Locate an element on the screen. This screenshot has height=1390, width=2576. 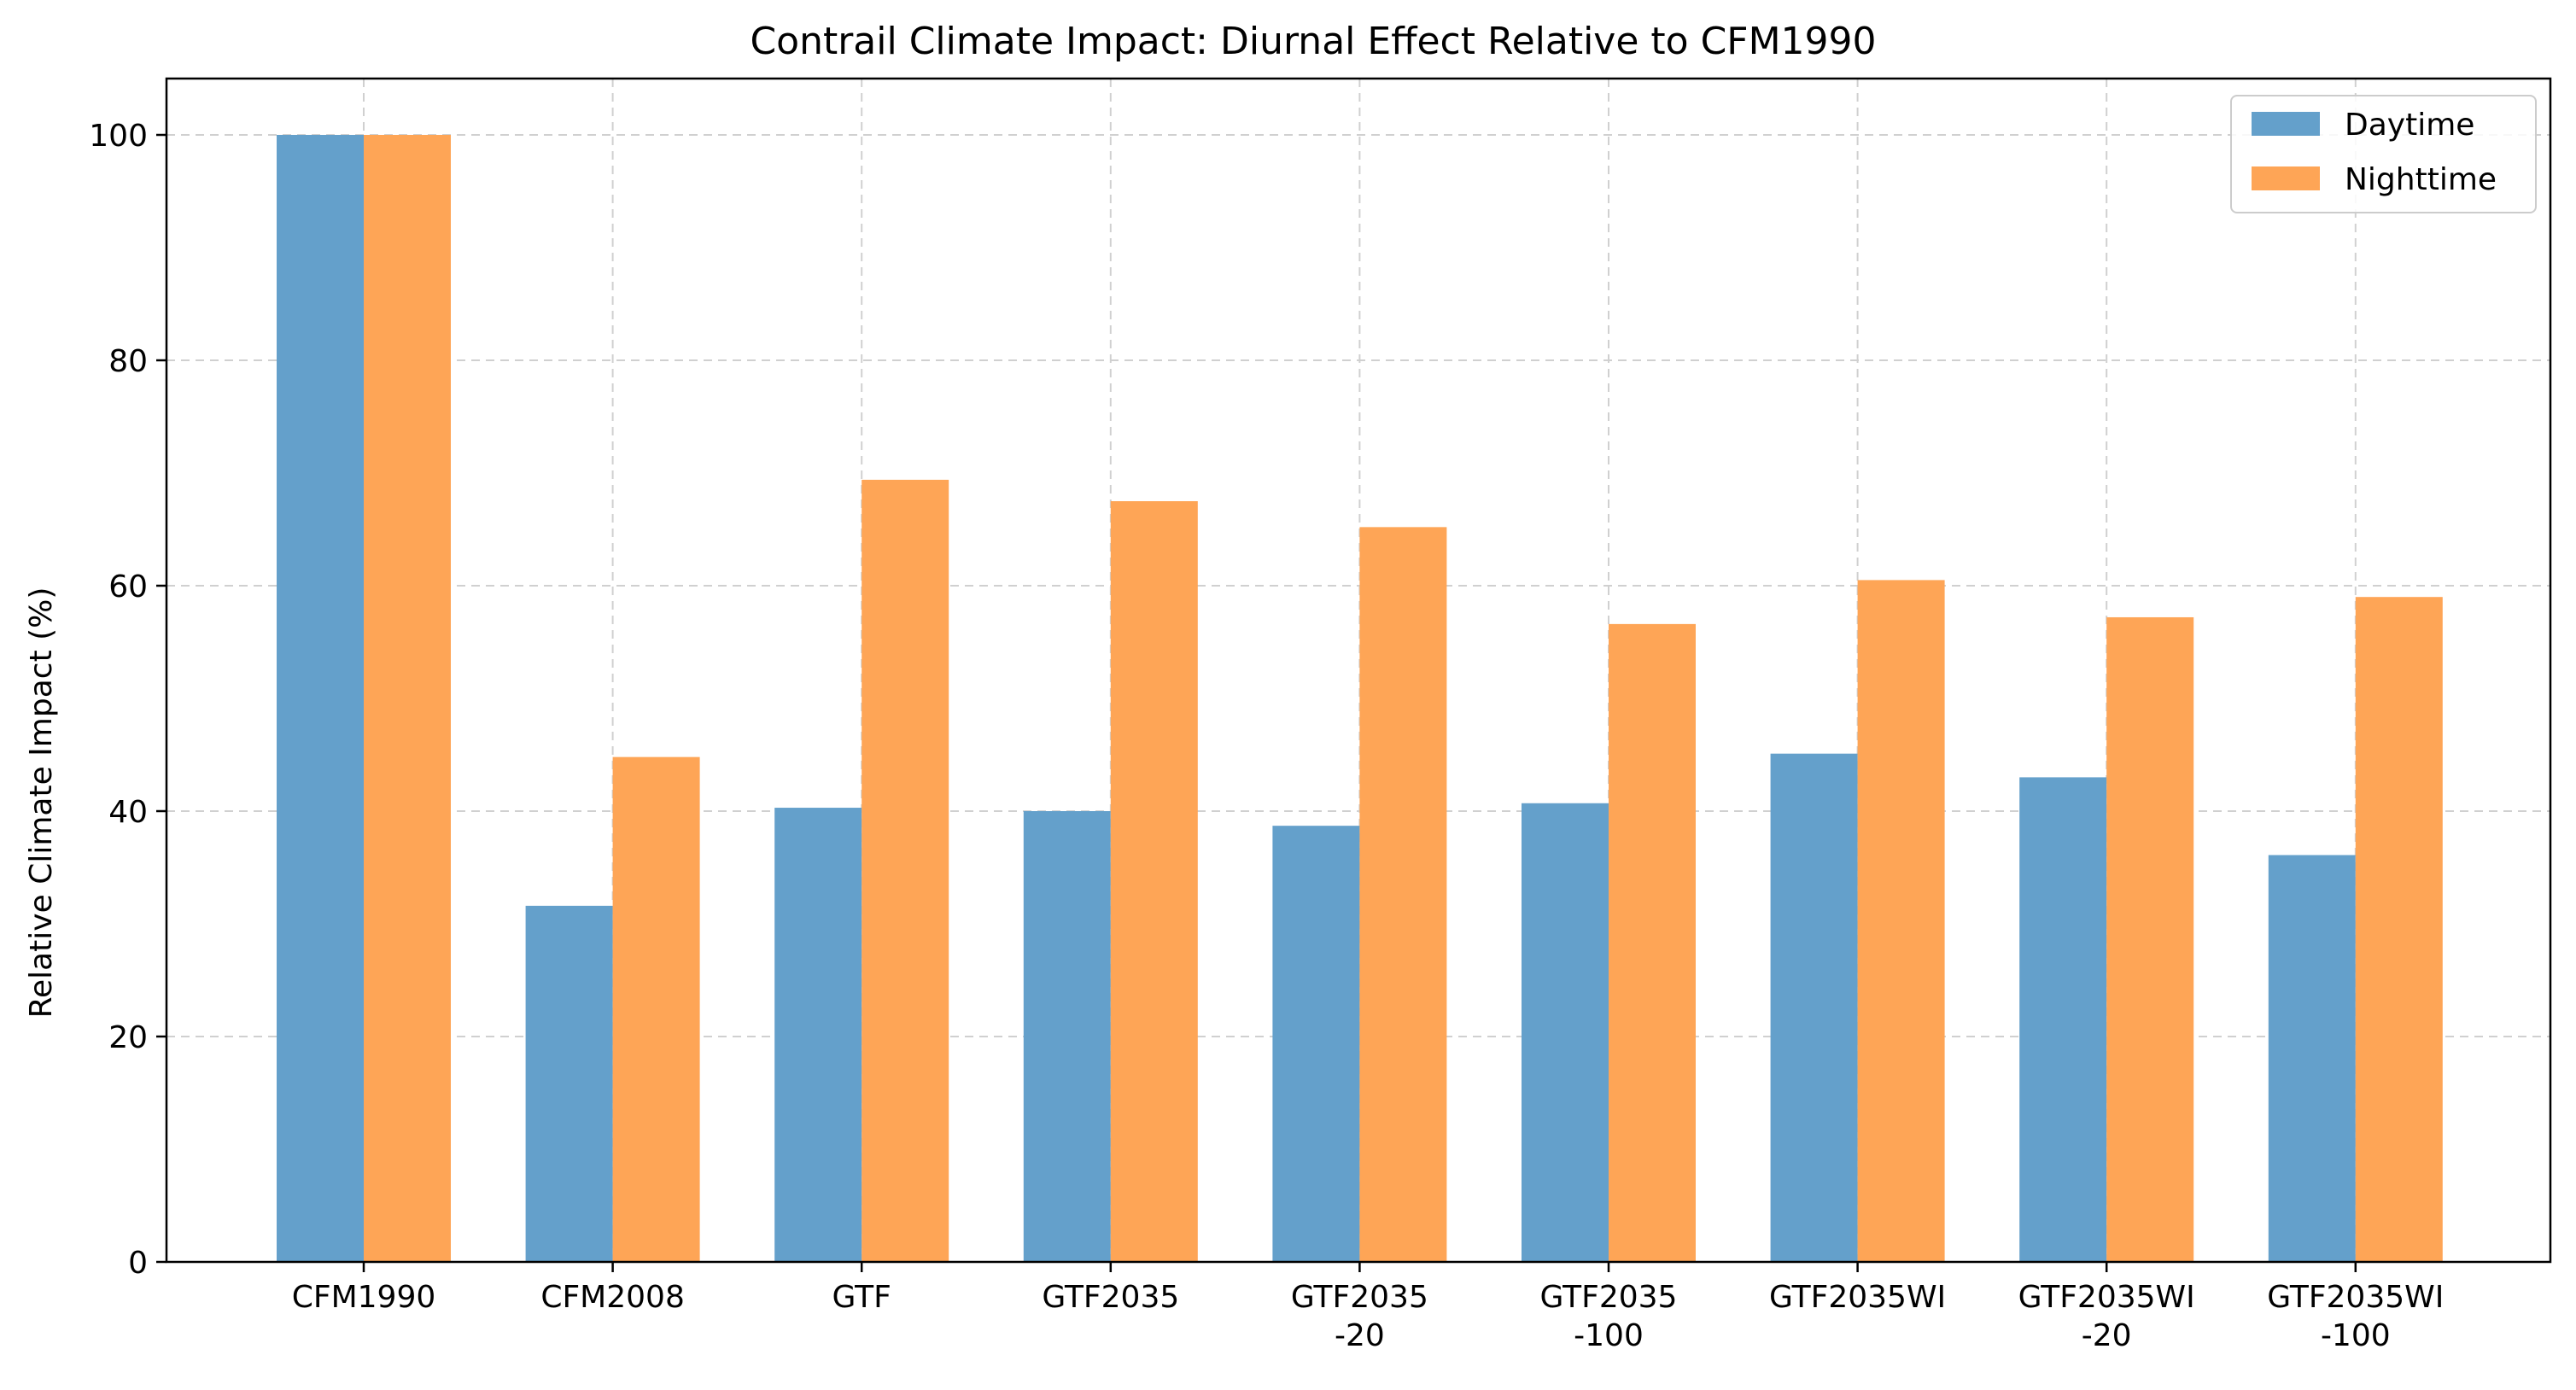
x-tick-label-7: GTF2035WI -20 is located at coordinates (2106, 1316).